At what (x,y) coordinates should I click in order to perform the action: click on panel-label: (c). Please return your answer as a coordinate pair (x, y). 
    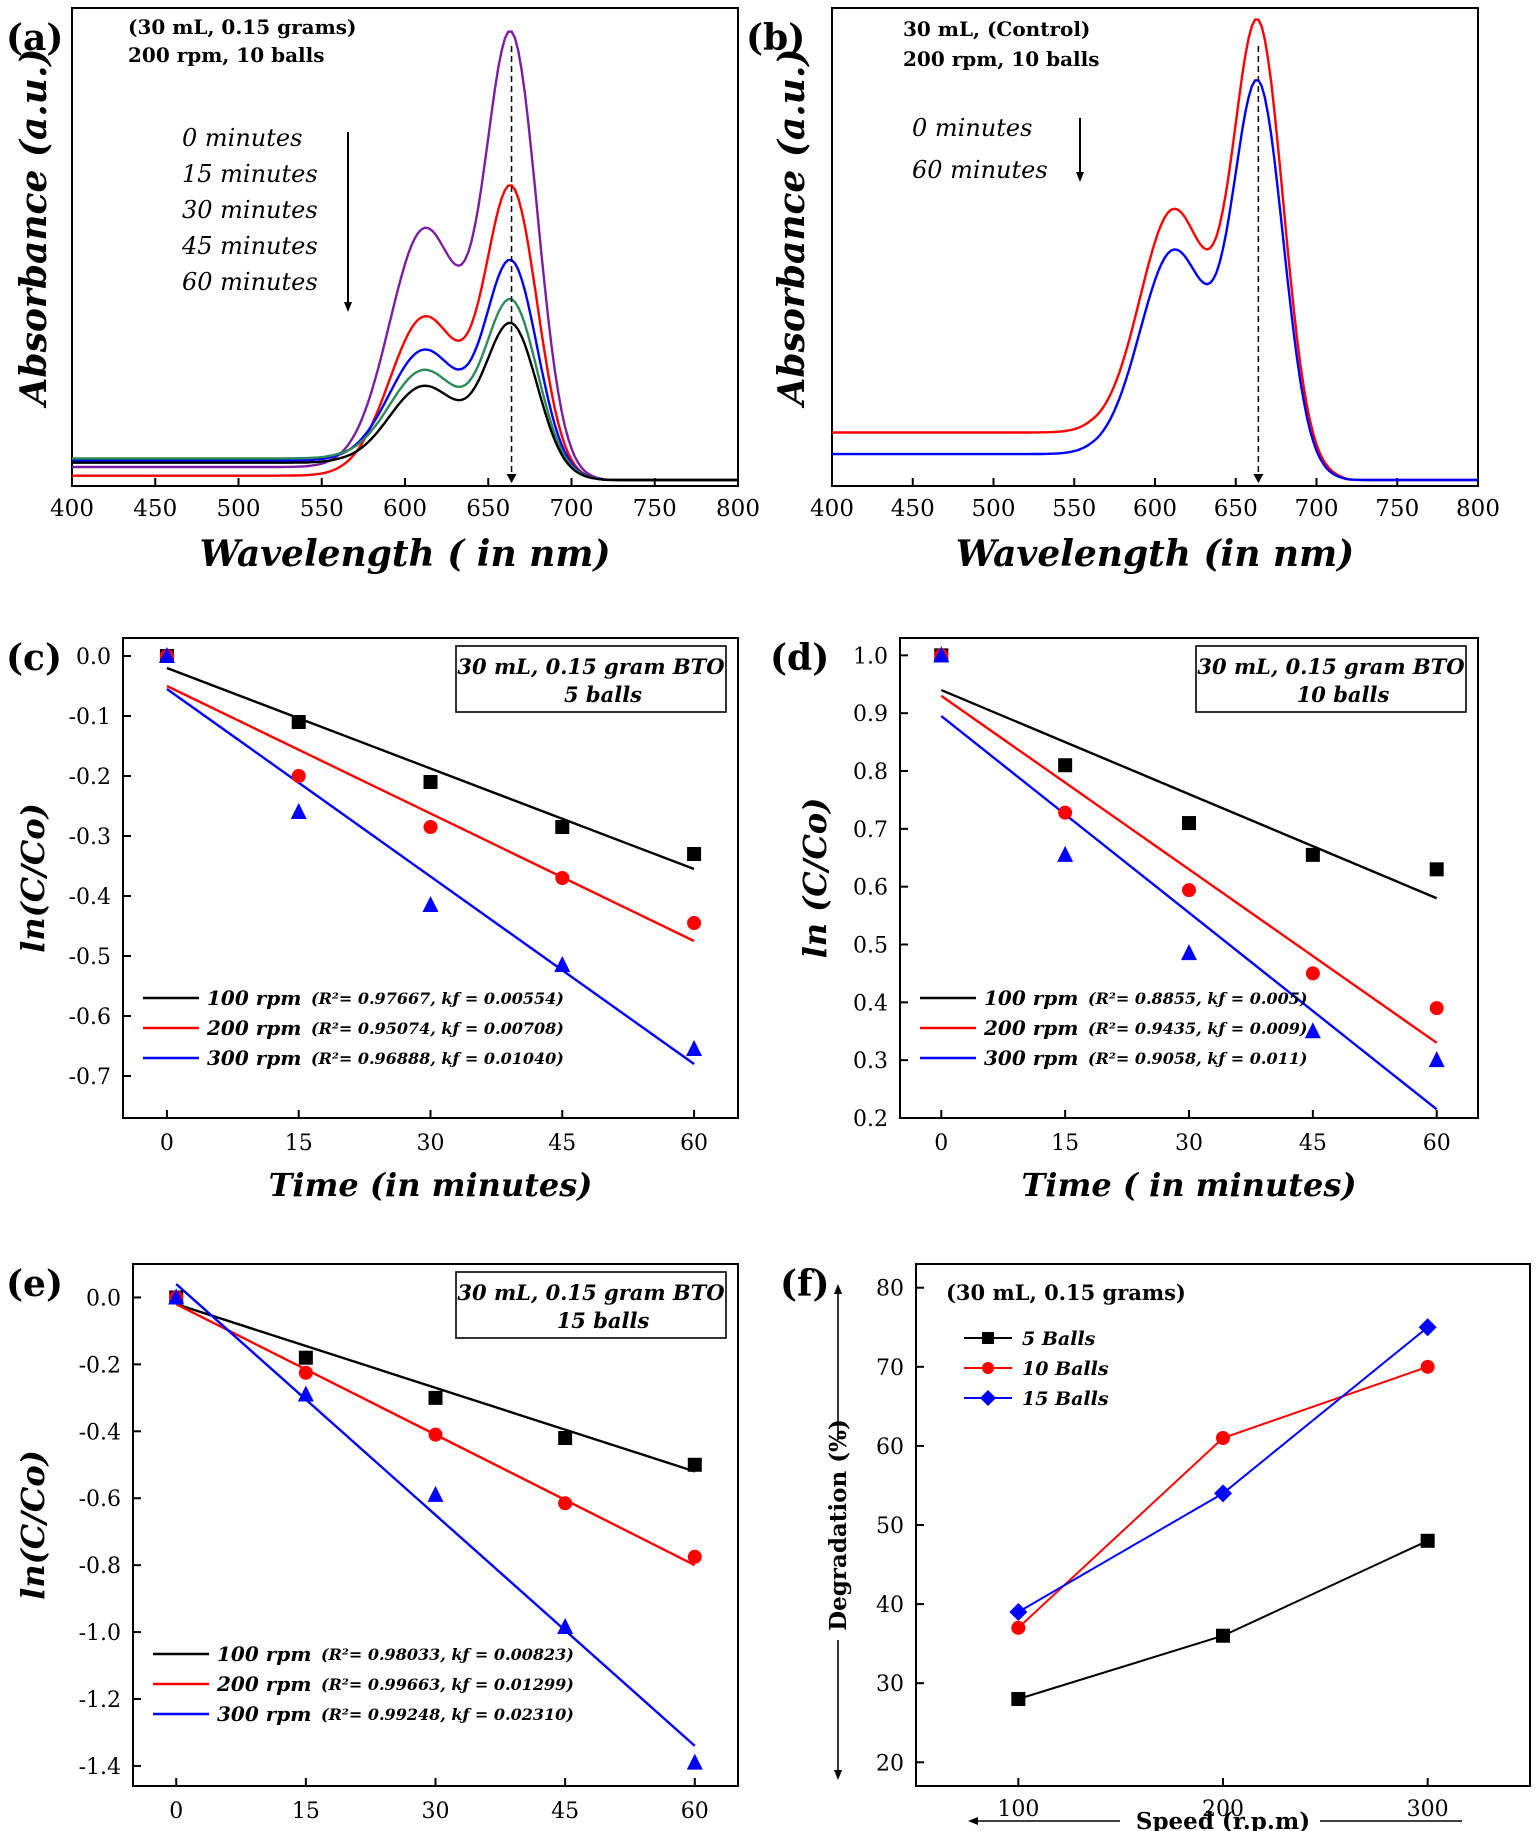
    Looking at the image, I should click on (34, 658).